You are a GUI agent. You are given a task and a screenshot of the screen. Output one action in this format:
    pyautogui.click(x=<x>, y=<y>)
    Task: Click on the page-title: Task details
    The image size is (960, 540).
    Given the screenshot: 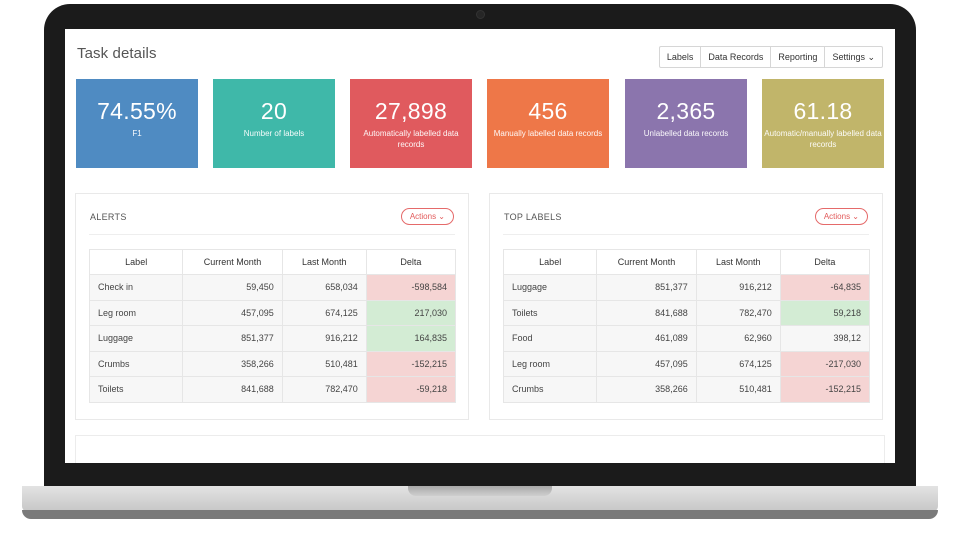 What is the action you would take?
    pyautogui.click(x=117, y=53)
    